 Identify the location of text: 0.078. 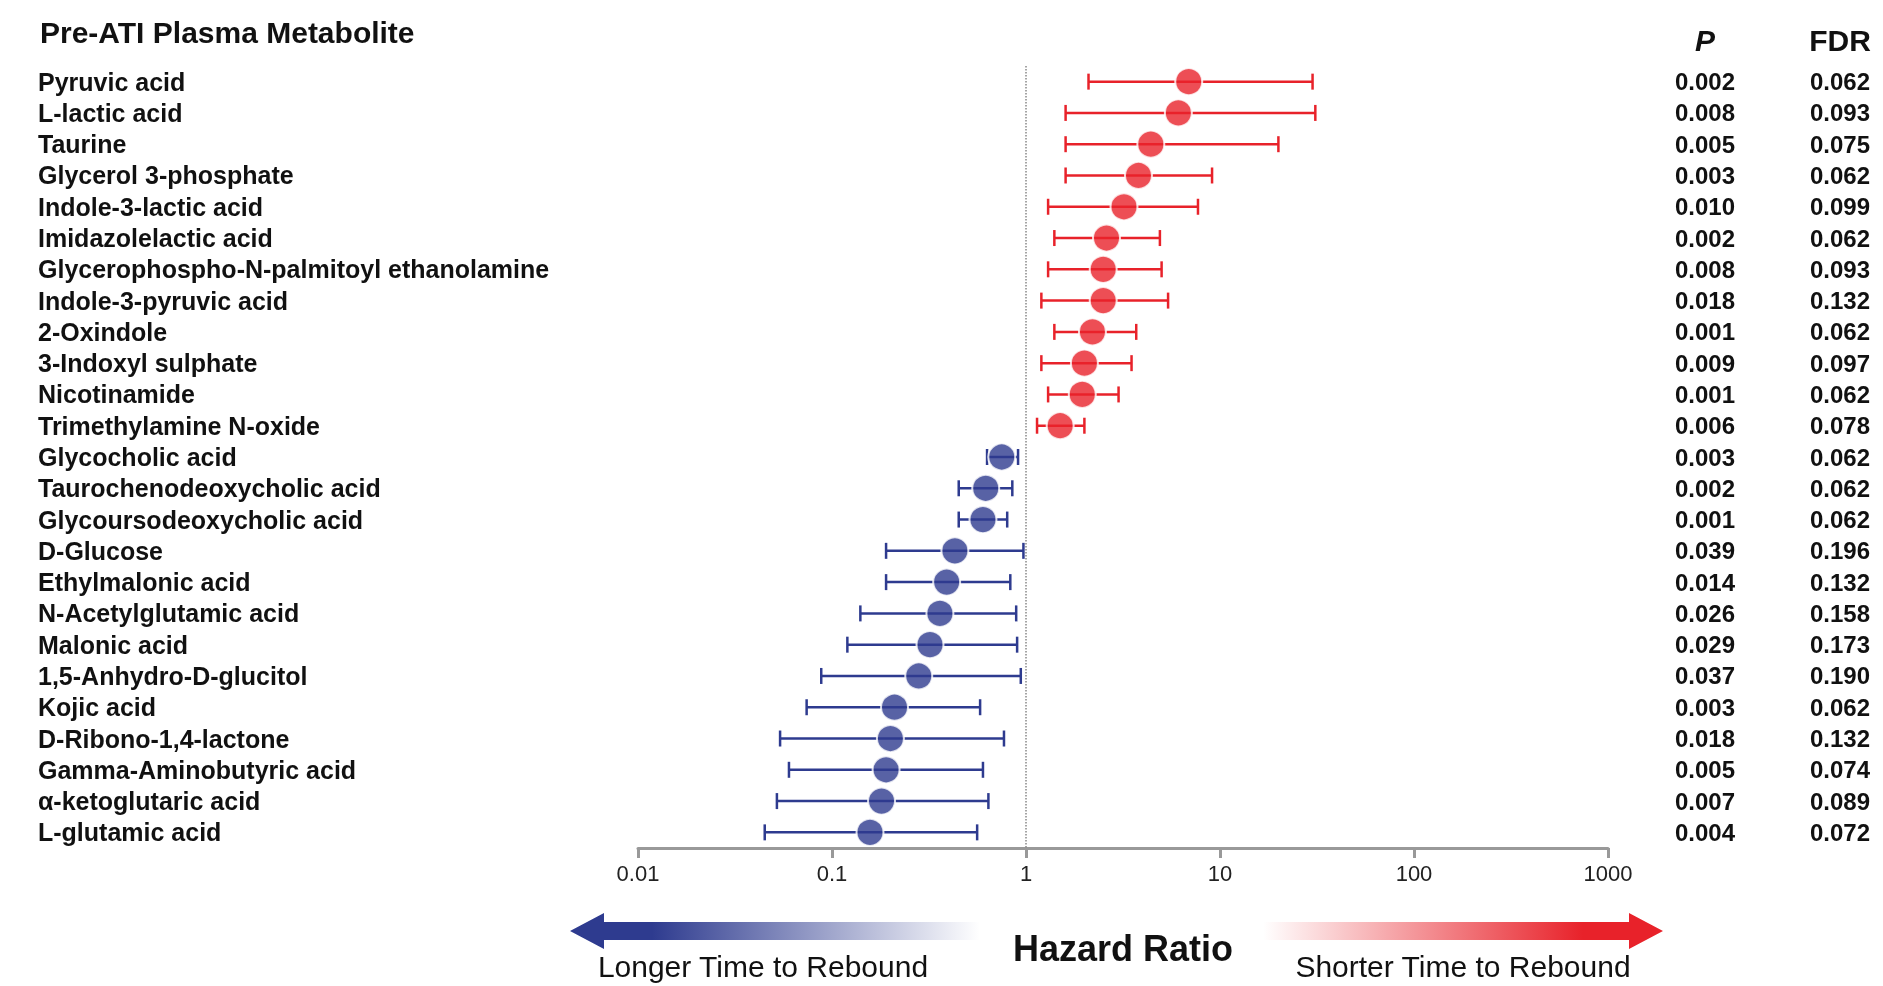
(1840, 426).